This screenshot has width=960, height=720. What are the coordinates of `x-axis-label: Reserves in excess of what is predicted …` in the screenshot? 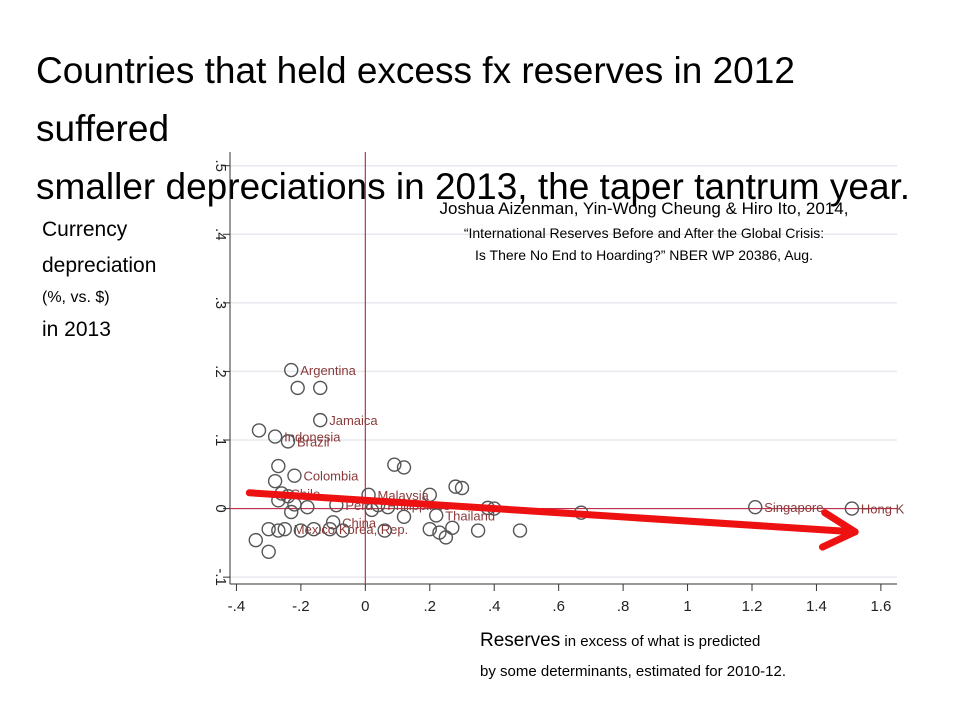 It's located at (710, 656).